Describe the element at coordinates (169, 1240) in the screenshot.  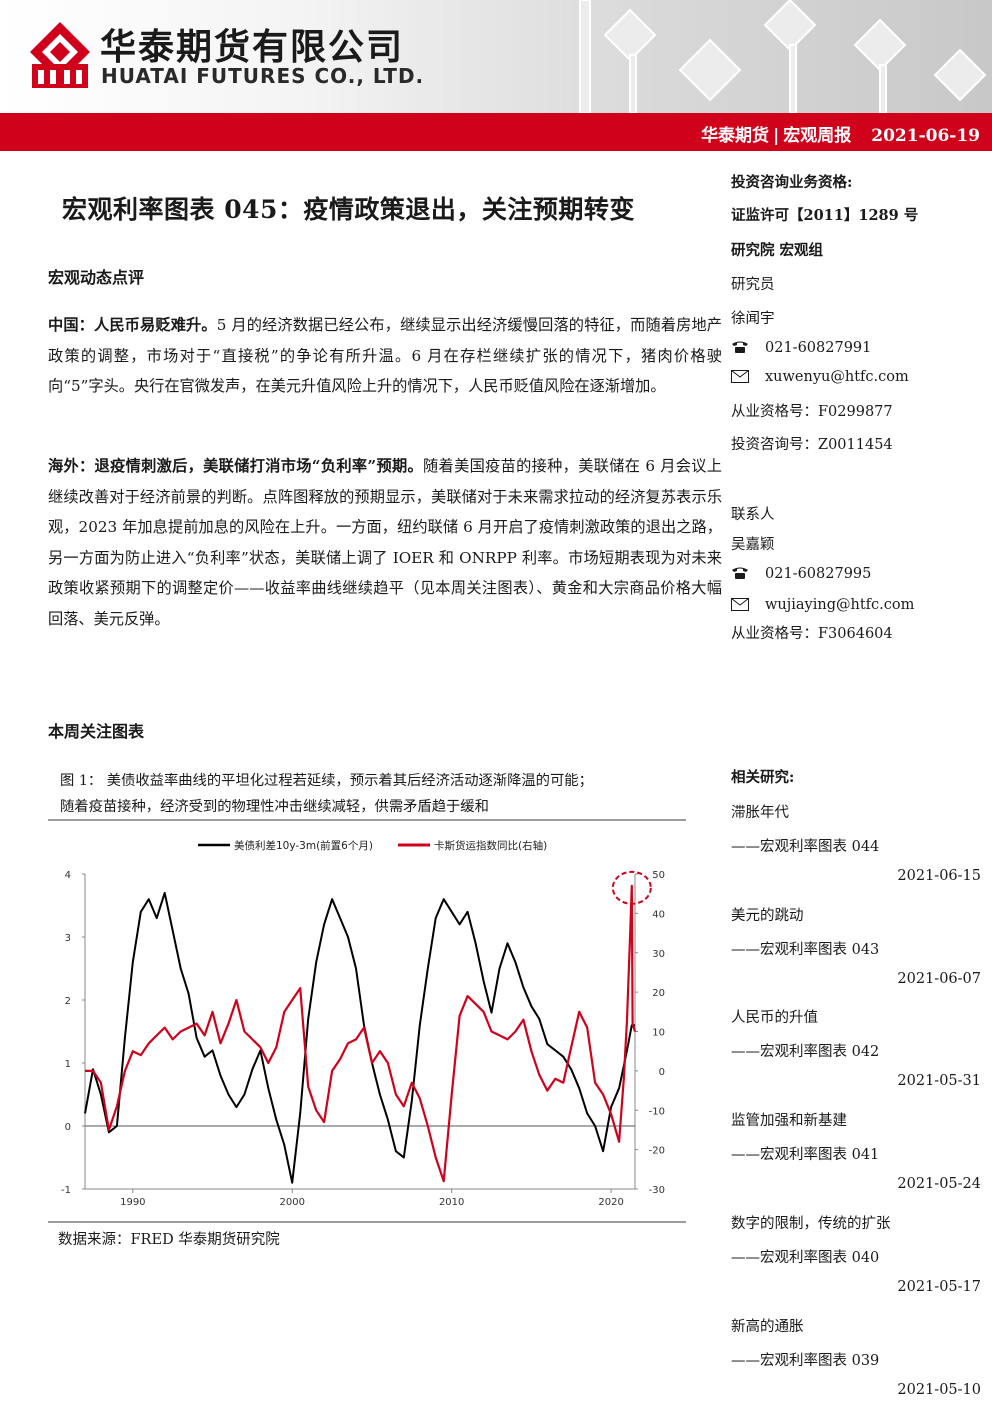
I see `figure-source: 数据来源：FRED 华泰期货研究院` at that location.